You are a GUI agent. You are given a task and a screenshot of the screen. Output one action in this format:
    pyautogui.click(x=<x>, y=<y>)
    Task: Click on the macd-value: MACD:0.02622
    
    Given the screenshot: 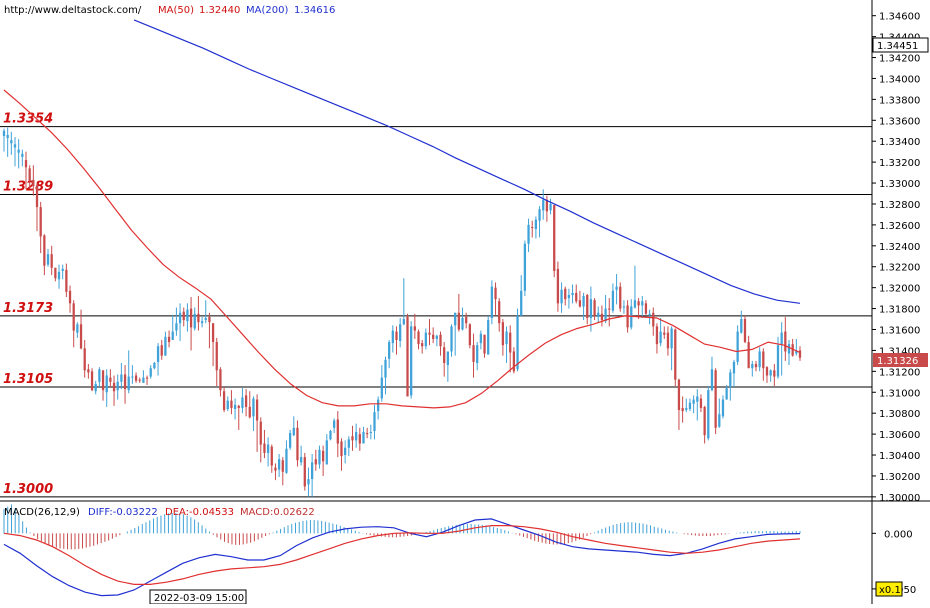 What is the action you would take?
    pyautogui.click(x=277, y=512)
    